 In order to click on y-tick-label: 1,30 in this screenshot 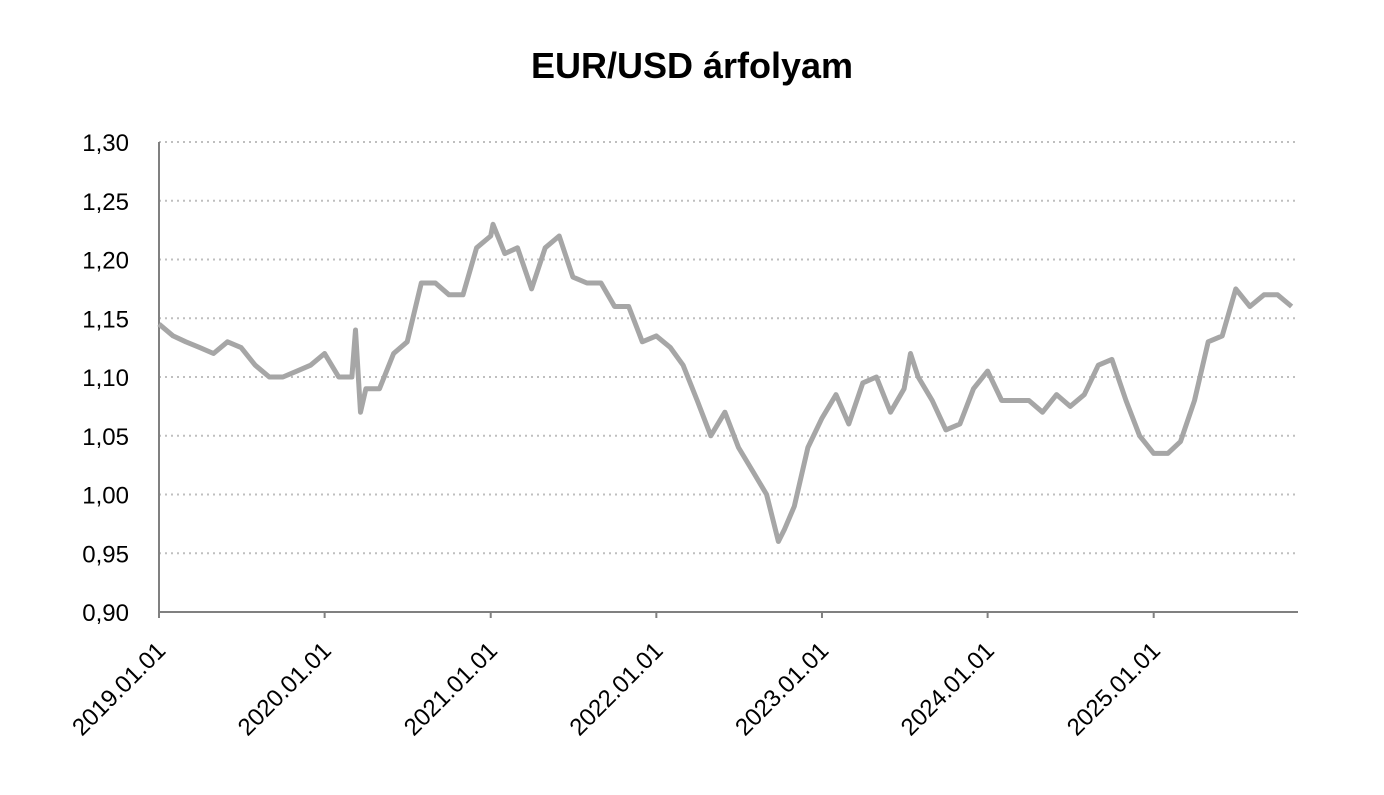, I will do `click(105, 143)`.